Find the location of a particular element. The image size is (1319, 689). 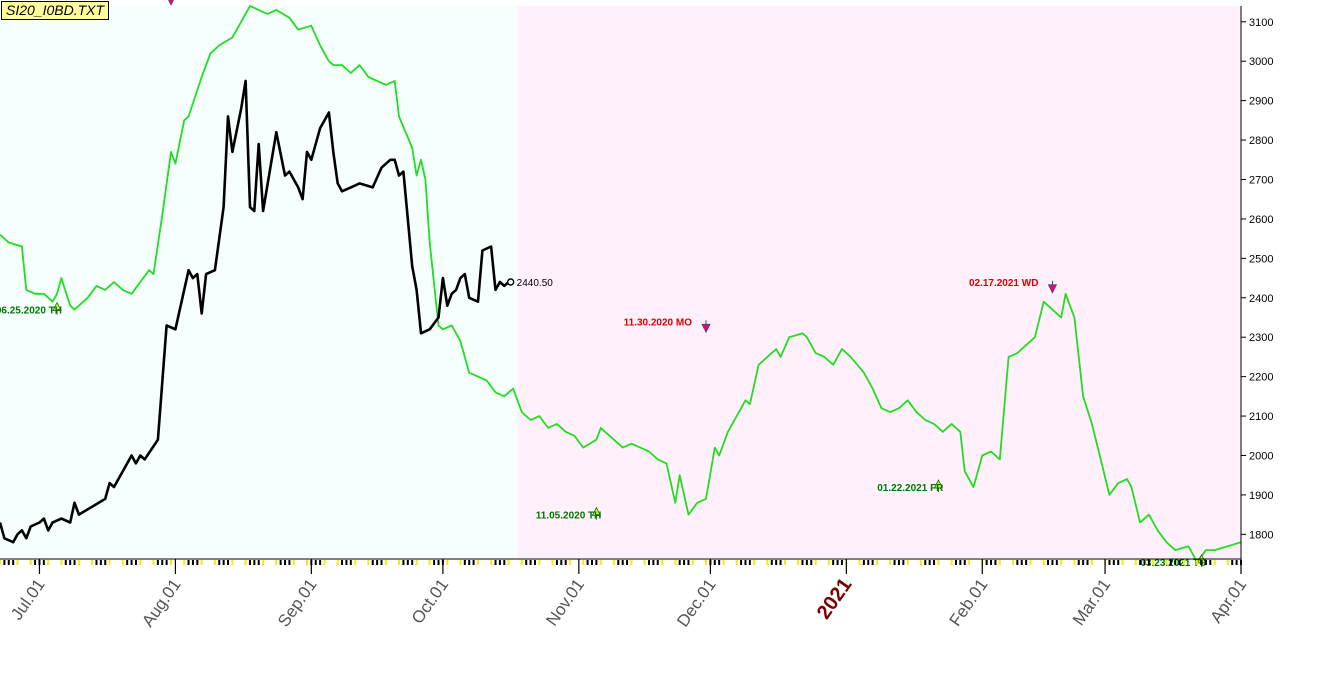

x-month-label: Feb.01 is located at coordinates (969, 602).